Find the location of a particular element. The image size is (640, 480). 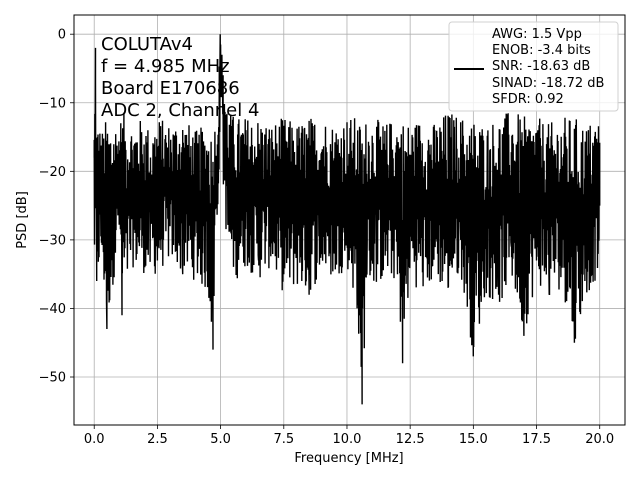

annotation-line-4: ADC 2, Channel 4 is located at coordinates (180, 110).